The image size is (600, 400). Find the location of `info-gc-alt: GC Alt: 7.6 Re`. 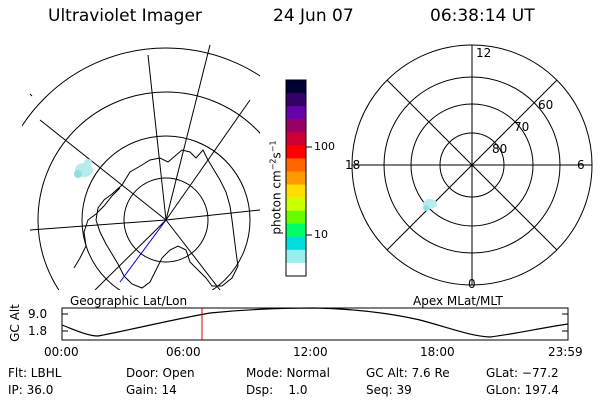

info-gc-alt: GC Alt: 7.6 Re is located at coordinates (408, 373).